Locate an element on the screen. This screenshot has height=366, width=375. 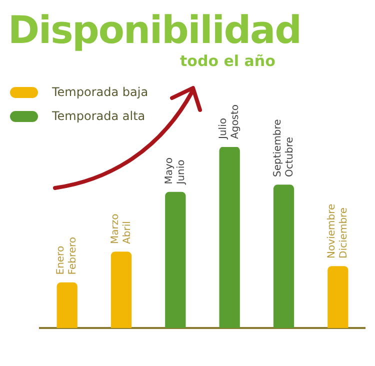
x-tick-label: Septiembre Octubre is located at coordinates (284, 148).